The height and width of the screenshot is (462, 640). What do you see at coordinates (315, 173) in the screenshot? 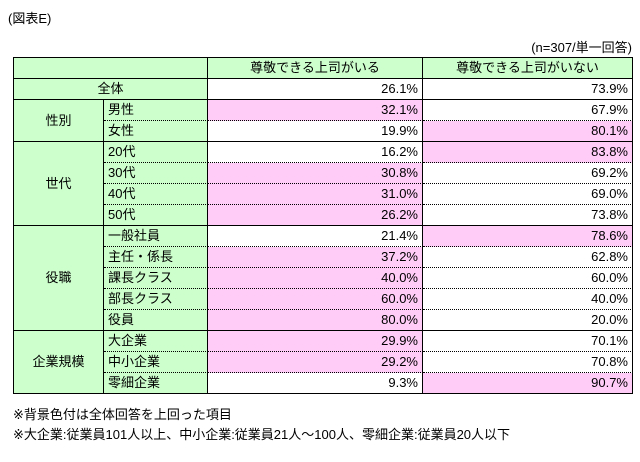
I see `value-cell-have: 30.8%` at bounding box center [315, 173].